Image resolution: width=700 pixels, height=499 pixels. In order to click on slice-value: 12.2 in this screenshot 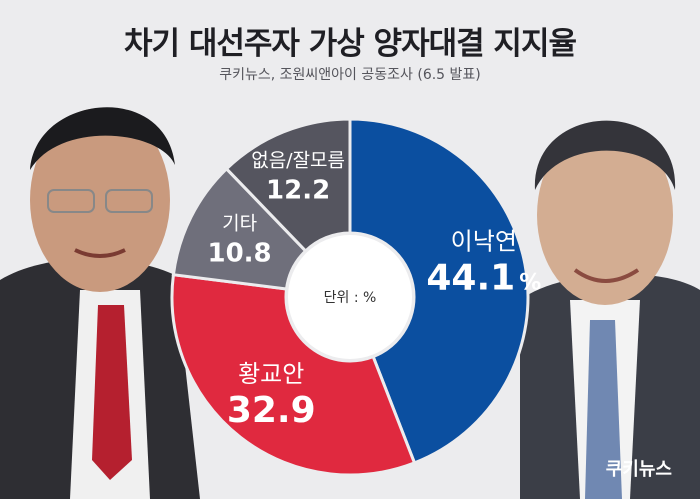, I will do `click(298, 190)`.